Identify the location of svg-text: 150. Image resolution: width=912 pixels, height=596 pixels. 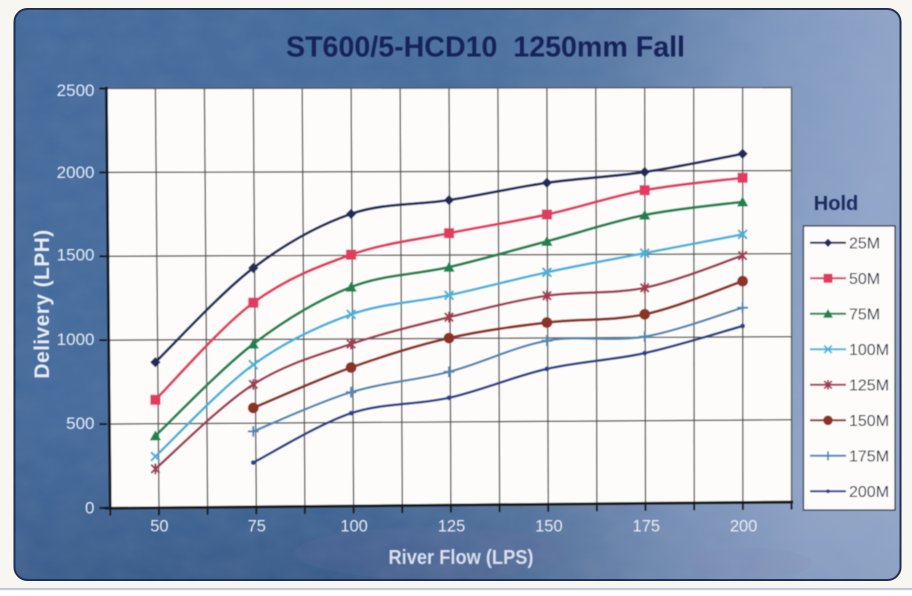
(549, 527).